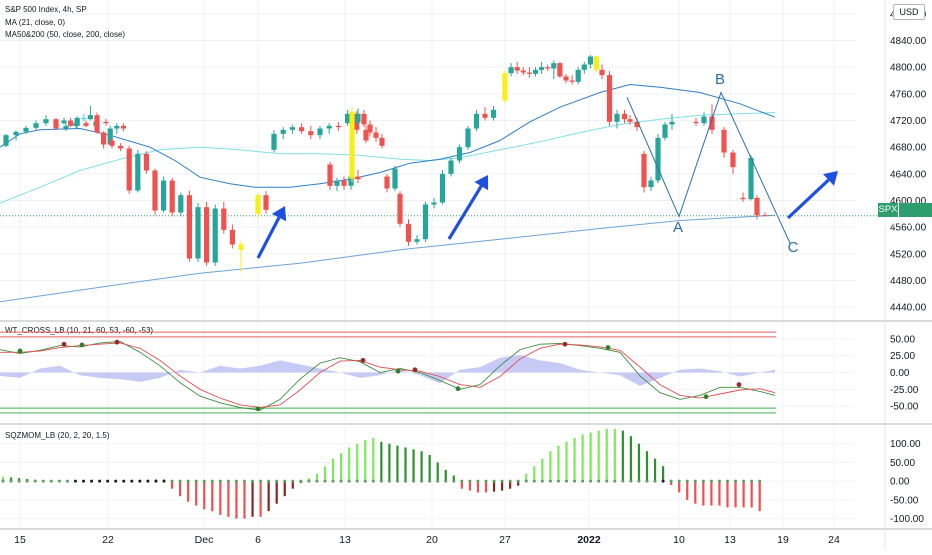  I want to click on price-tick-label: 4840.00, so click(908, 41).